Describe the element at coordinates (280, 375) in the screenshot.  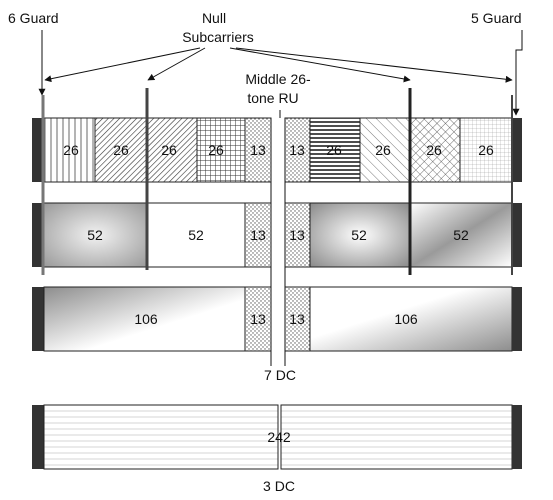
I see `dc7-label: 7 DC` at that location.